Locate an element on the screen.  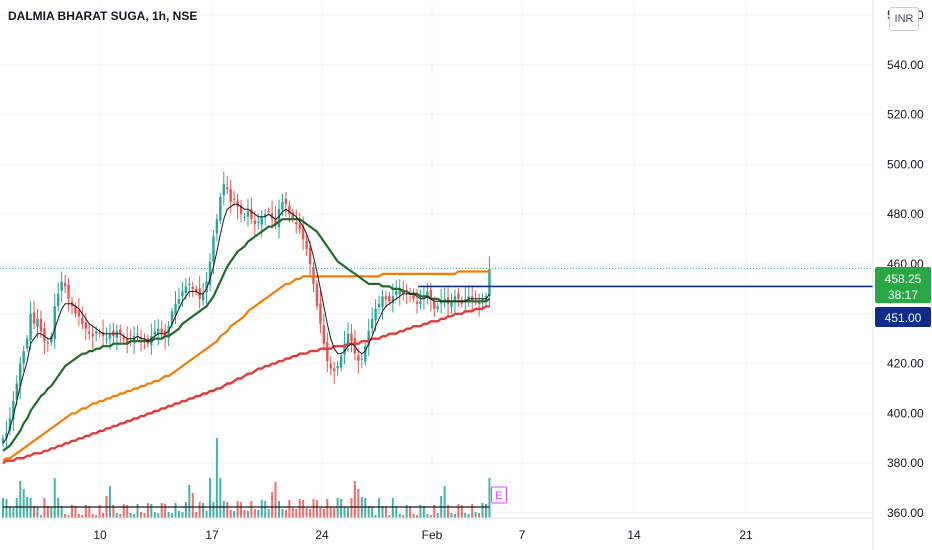
y-tick-label: 540.00 is located at coordinates (905, 65).